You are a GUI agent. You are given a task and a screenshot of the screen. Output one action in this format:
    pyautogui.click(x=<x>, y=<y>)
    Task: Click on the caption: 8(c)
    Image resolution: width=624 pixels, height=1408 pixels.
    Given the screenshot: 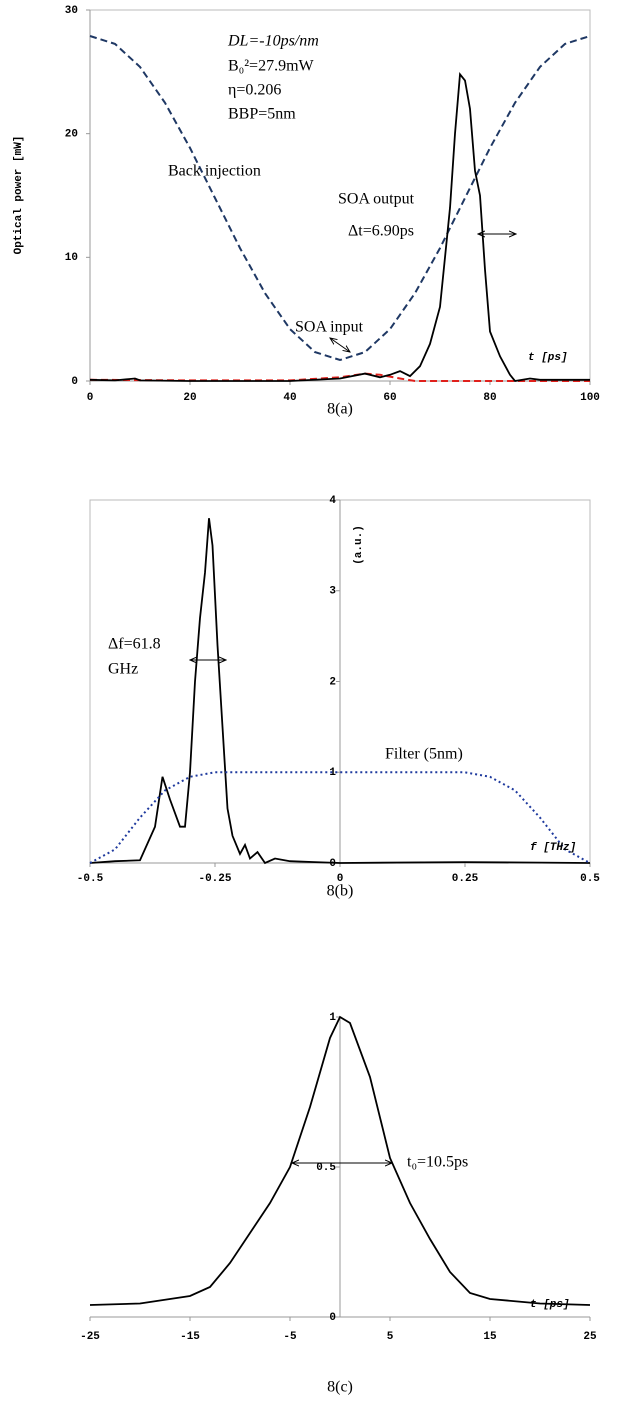 What is the action you would take?
    pyautogui.click(x=340, y=1387)
    